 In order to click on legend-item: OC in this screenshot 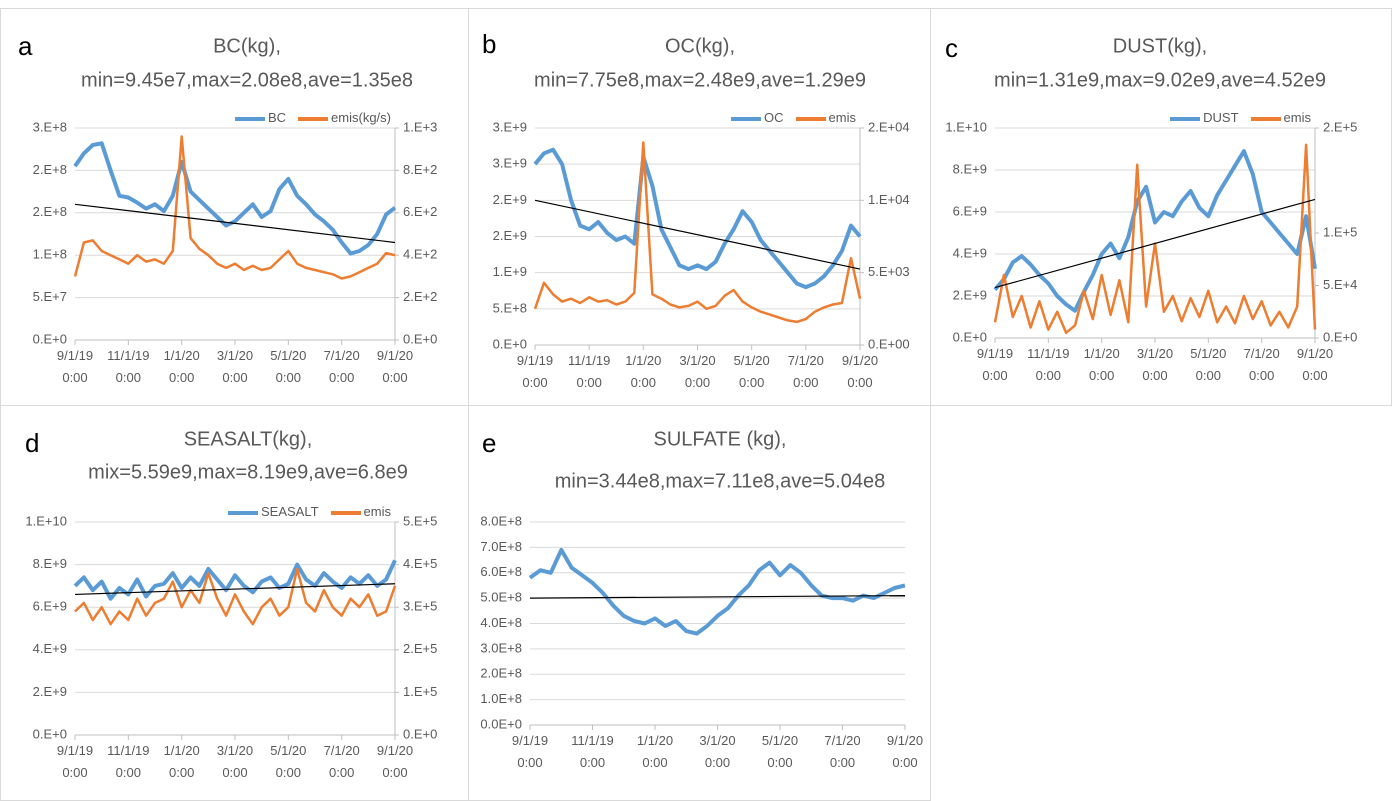, I will do `click(757, 117)`.